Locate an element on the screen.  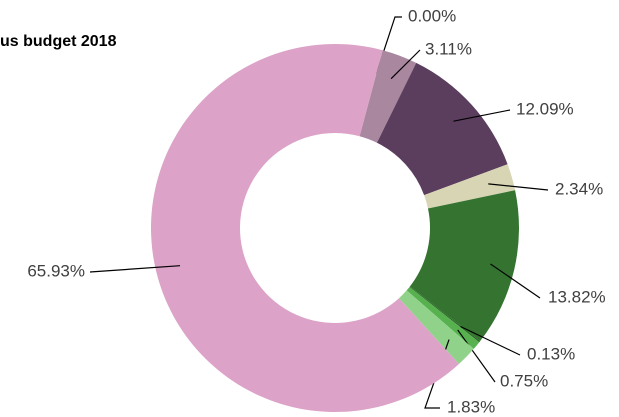
data-label: 65.93% is located at coordinates (56, 270).